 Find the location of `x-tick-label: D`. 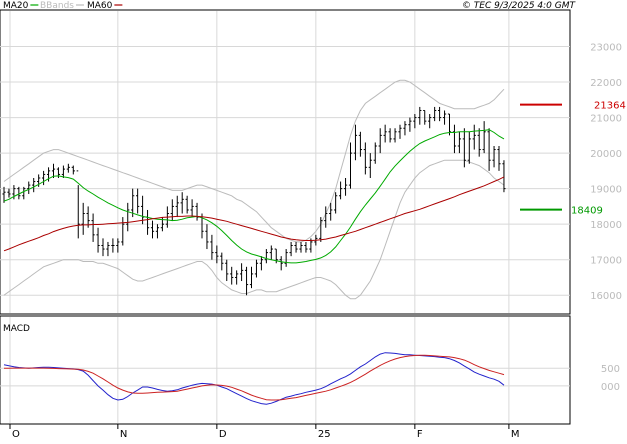

x-tick-label: D is located at coordinates (223, 434).